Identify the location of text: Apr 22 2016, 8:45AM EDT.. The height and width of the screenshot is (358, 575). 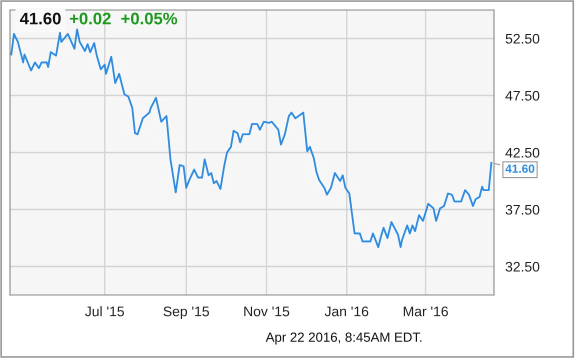
(344, 338).